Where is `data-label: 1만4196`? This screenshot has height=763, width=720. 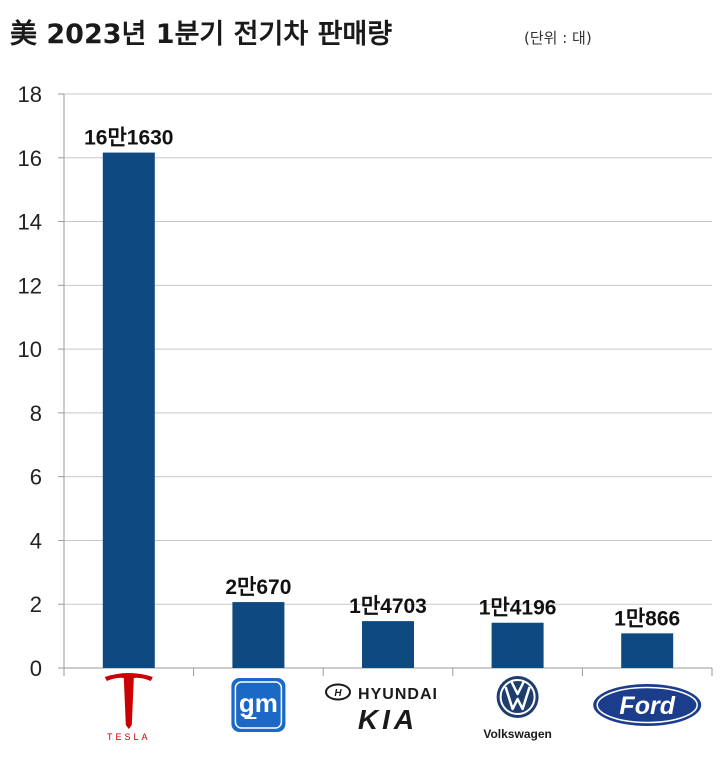 data-label: 1만4196 is located at coordinates (518, 608).